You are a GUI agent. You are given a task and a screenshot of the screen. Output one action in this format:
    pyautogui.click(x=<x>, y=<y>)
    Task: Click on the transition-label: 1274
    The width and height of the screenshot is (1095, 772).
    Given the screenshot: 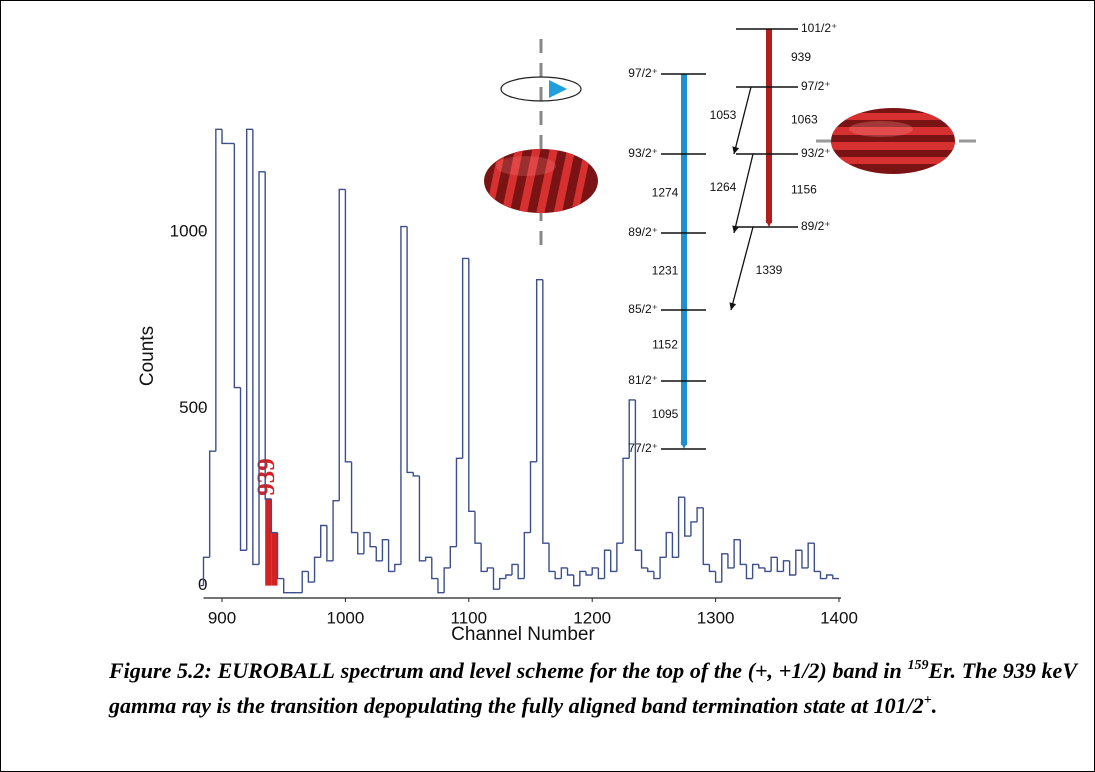 What is the action you would take?
    pyautogui.click(x=665, y=193)
    